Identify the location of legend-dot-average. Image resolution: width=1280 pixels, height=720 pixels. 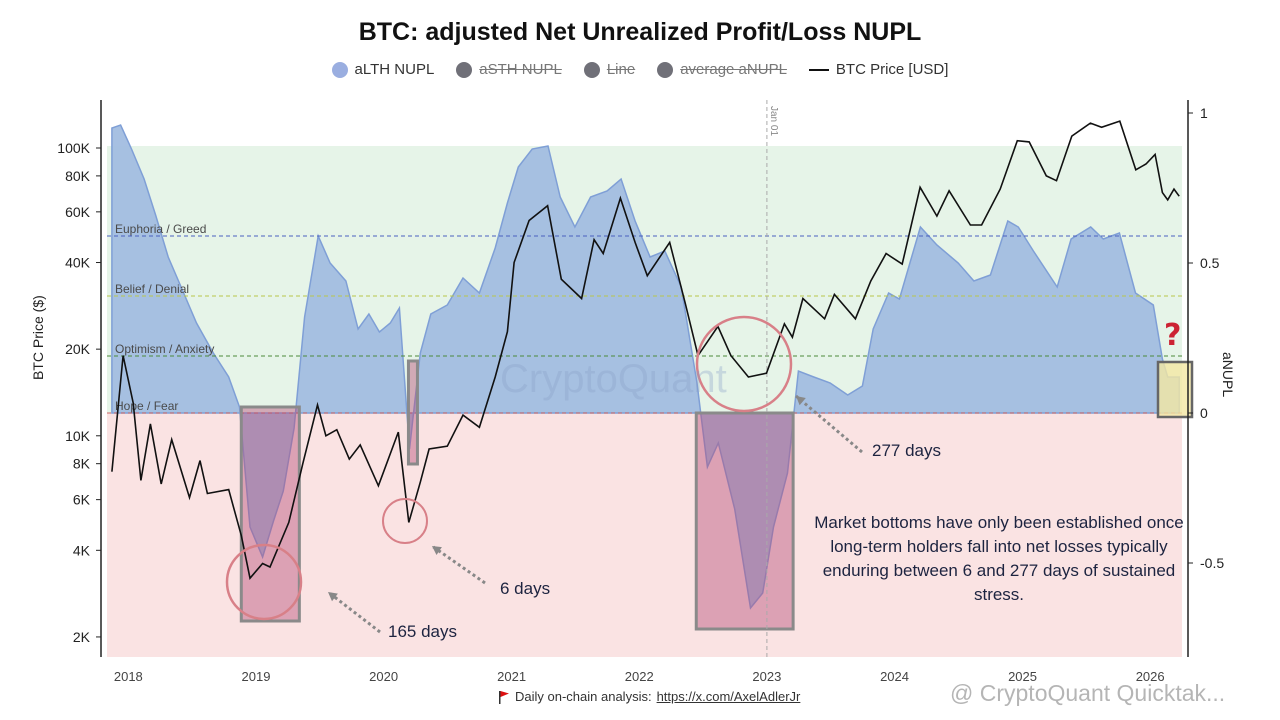
(665, 69).